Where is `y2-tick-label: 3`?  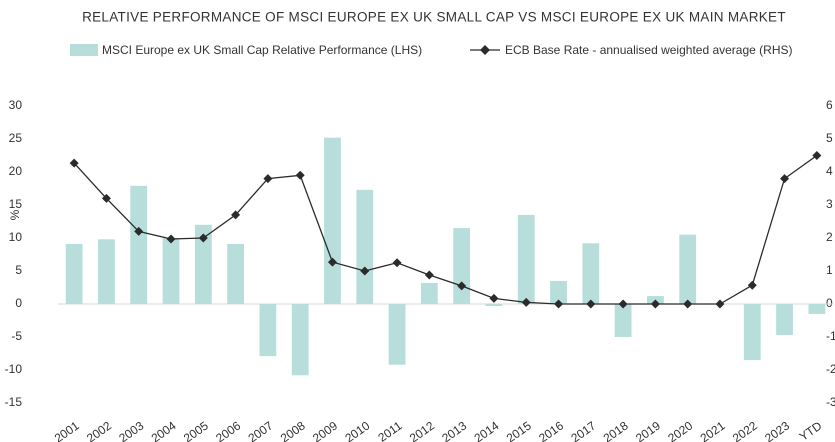 y2-tick-label: 3 is located at coordinates (829, 204).